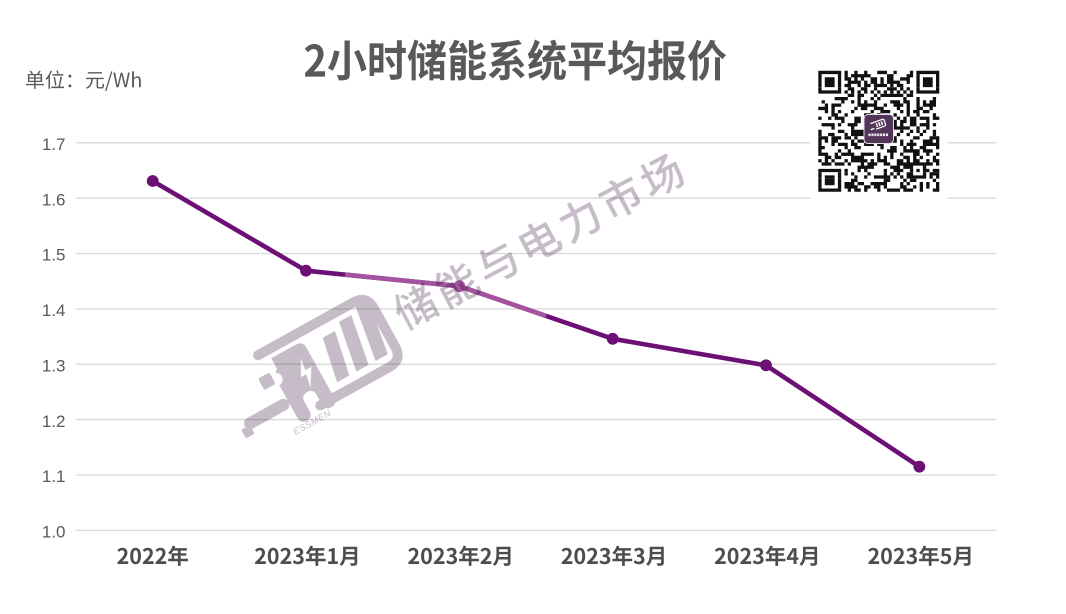  Describe the element at coordinates (54, 365) in the screenshot. I see `svg-text: 1.3` at that location.